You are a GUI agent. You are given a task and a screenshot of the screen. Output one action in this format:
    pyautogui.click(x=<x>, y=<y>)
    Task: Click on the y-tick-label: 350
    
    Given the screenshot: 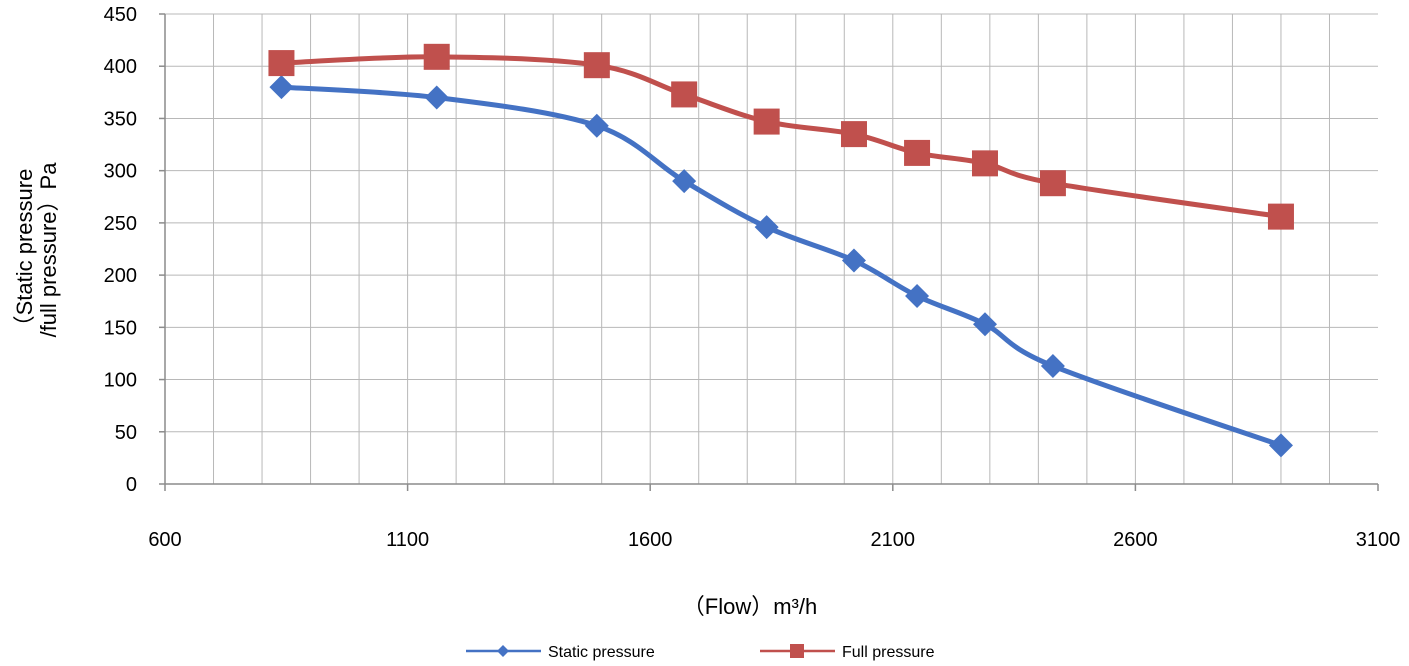 What is the action you would take?
    pyautogui.click(x=120, y=119)
    